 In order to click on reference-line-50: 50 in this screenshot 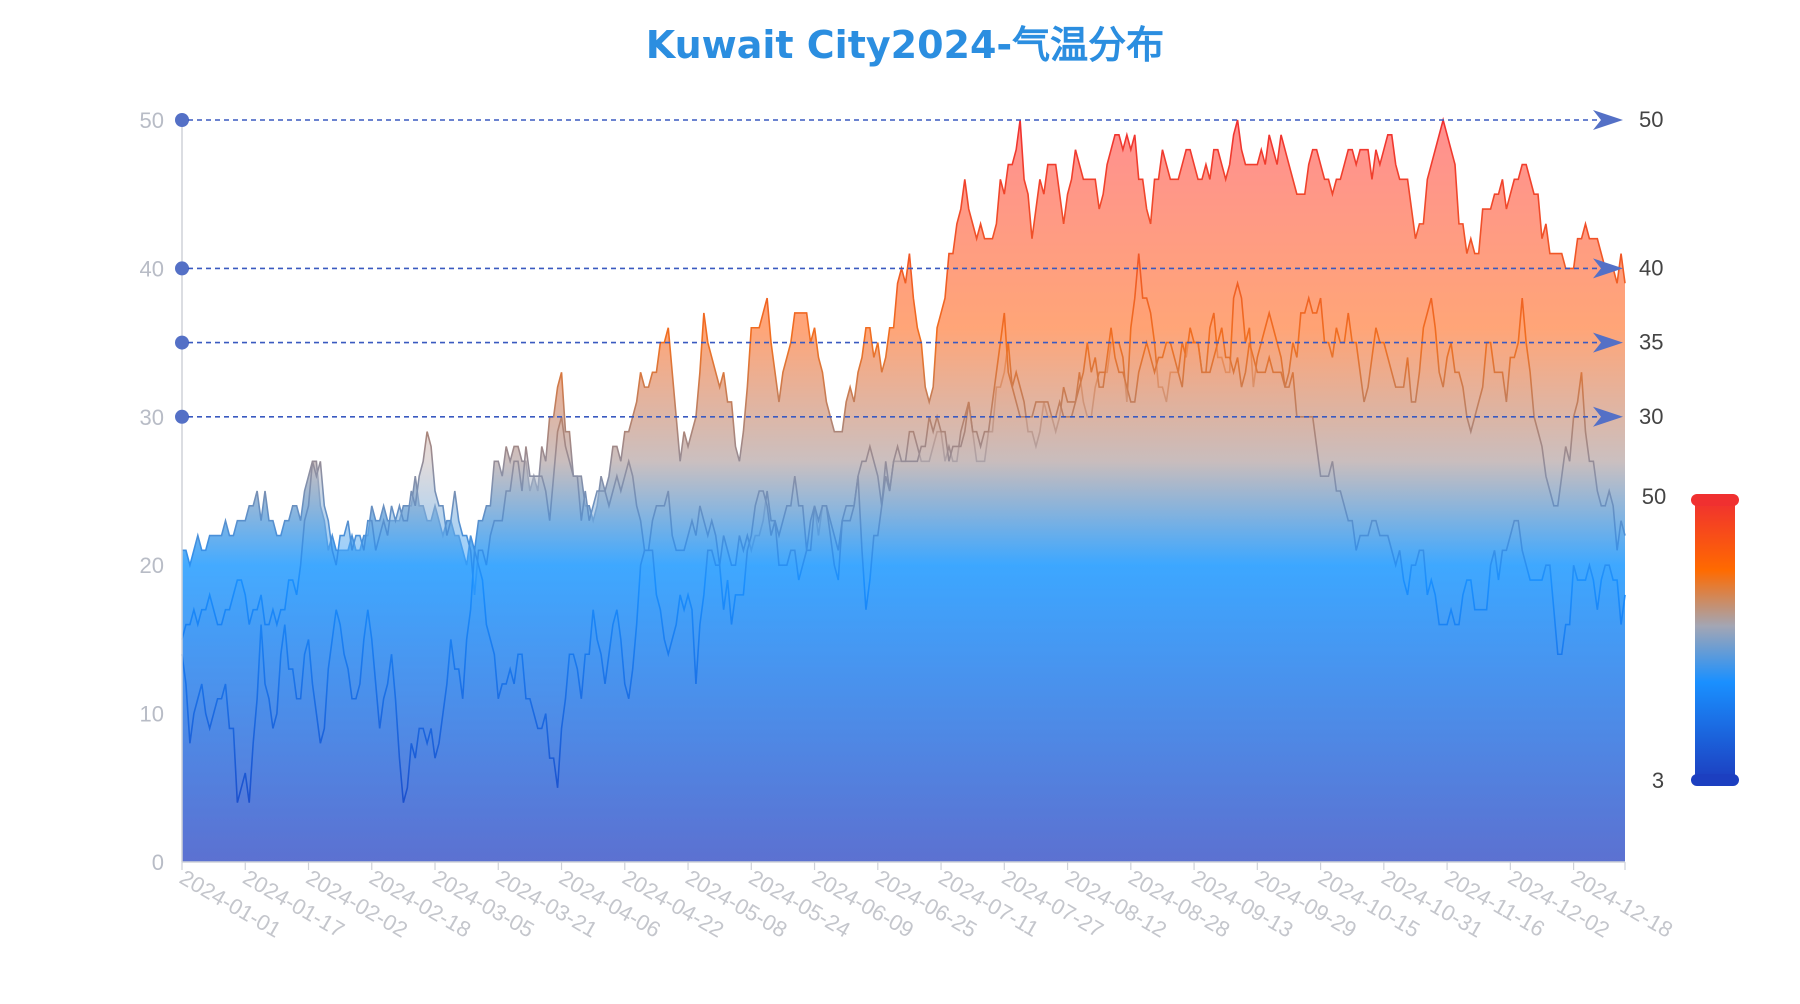, I will do `click(919, 119)`.